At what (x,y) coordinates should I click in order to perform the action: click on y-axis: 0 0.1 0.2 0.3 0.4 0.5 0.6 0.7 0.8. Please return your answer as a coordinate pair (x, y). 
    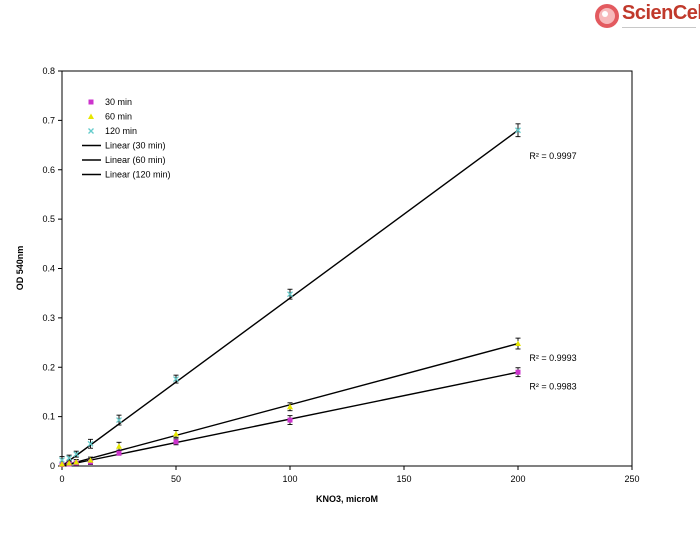
    Looking at the image, I should click on (52, 268).